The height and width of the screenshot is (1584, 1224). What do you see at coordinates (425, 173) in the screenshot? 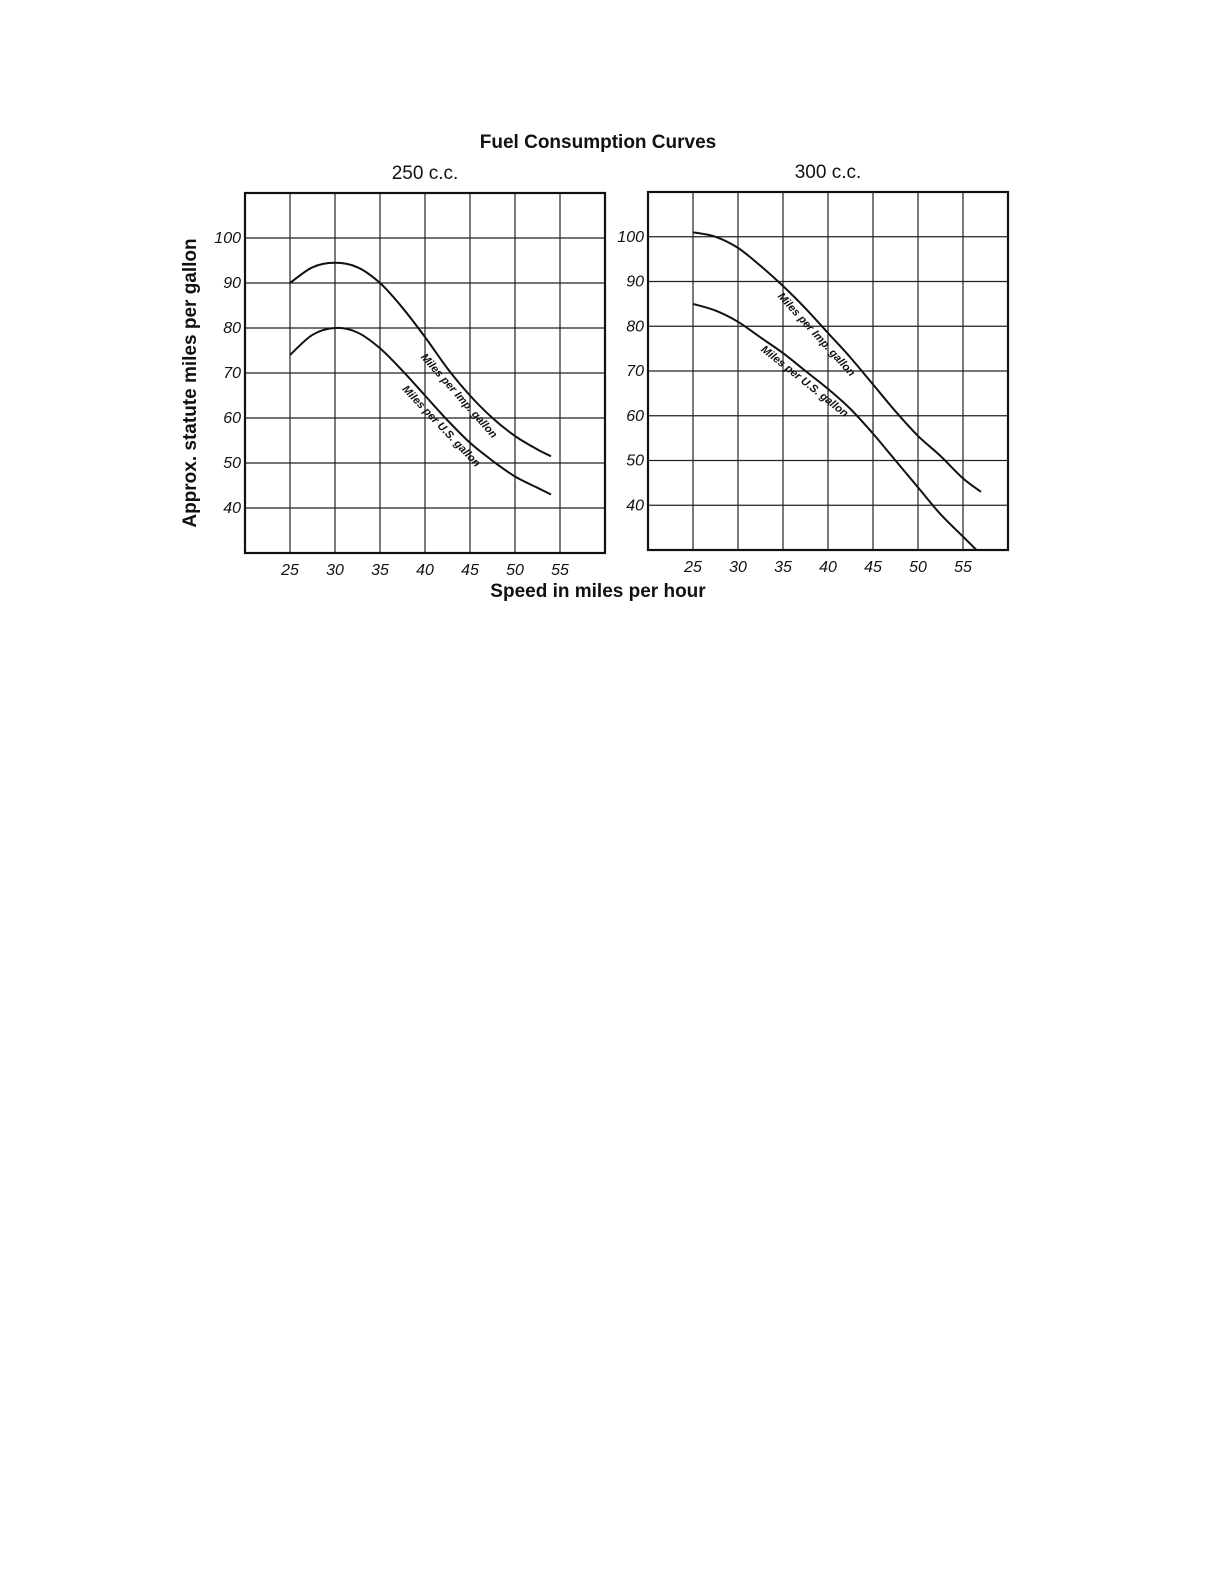
I see `panel-title: 250 c.c.` at bounding box center [425, 173].